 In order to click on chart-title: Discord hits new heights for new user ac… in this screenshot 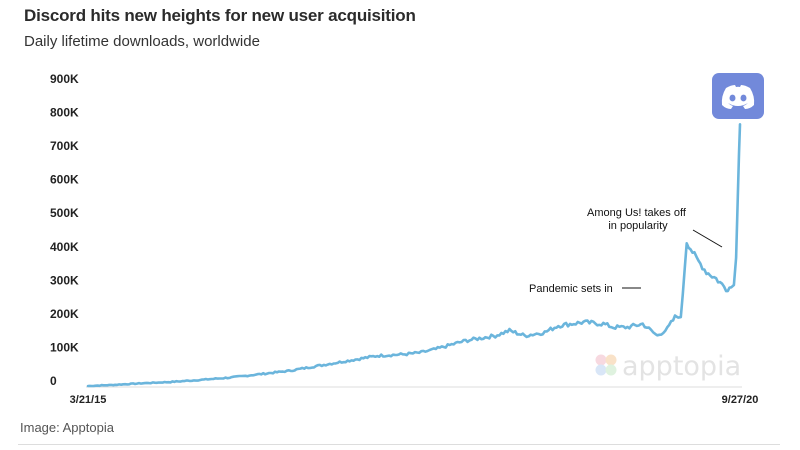, I will do `click(220, 15)`.